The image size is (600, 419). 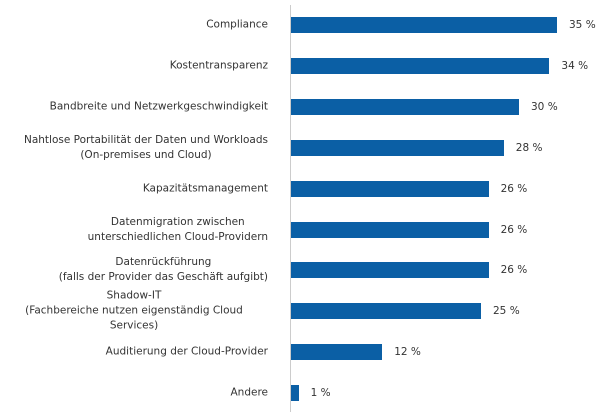 I want to click on value-label: 1 %, so click(x=320, y=393).